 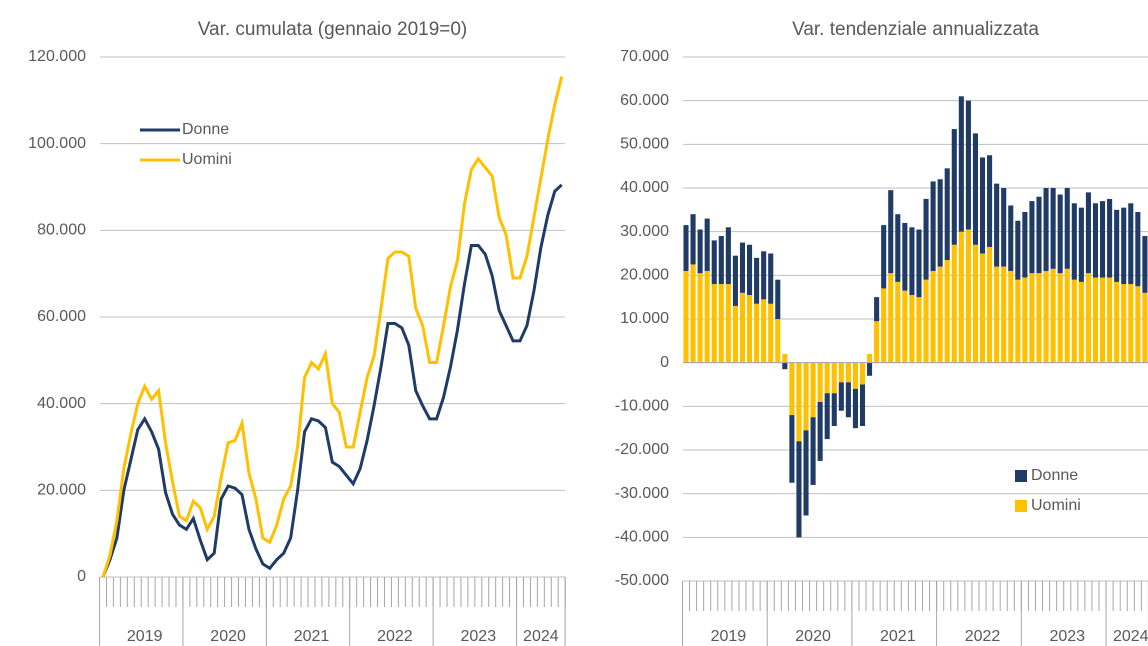 What do you see at coordinates (642, 493) in the screenshot?
I see `y-tick-label: -30.000` at bounding box center [642, 493].